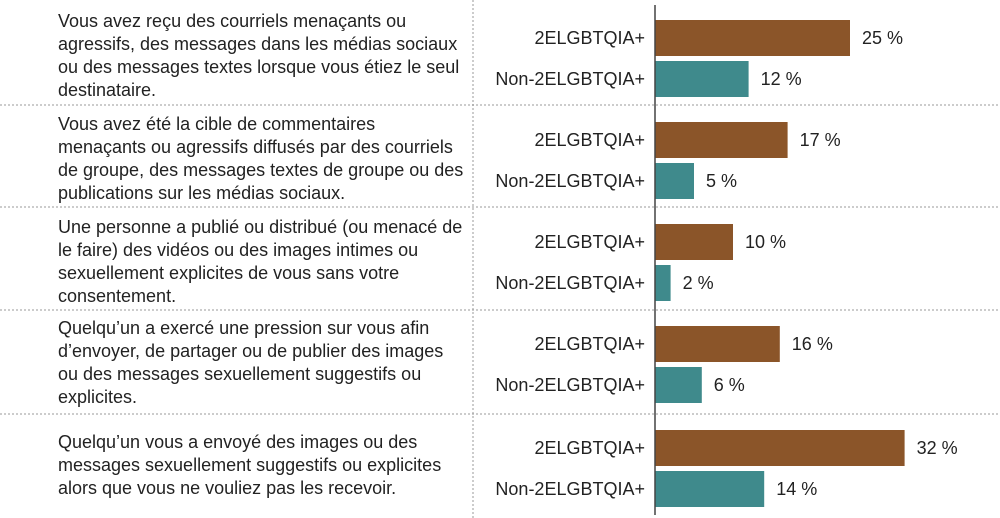 Image resolution: width=1000 pixels, height=518 pixels. Describe the element at coordinates (812, 344) in the screenshot. I see `value-label: 16 %` at that location.